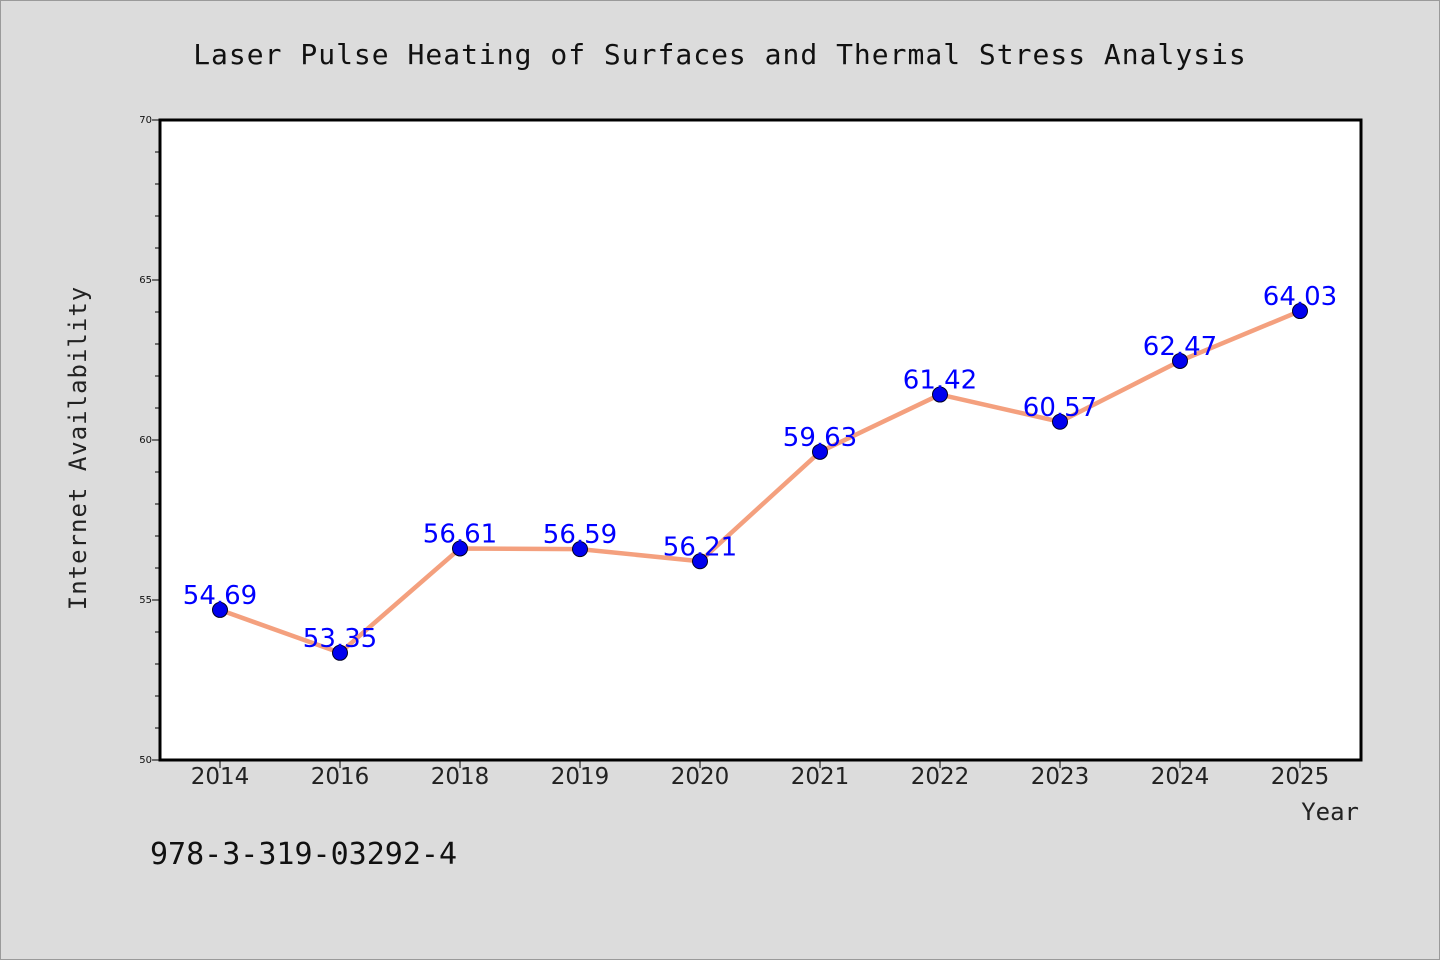 The height and width of the screenshot is (960, 1440). Describe the element at coordinates (1300, 777) in the screenshot. I see `x-tick-label: 2025` at that location.